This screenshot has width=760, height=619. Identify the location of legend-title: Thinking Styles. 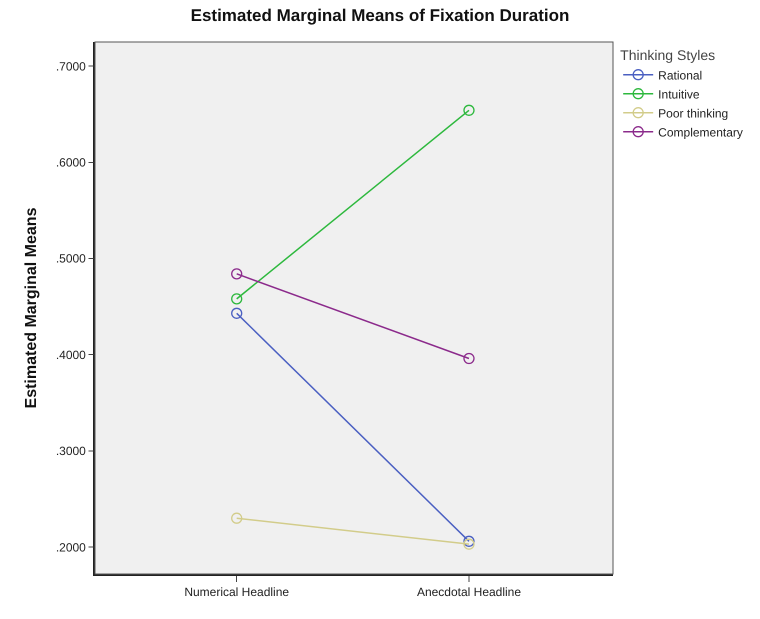
(668, 55).